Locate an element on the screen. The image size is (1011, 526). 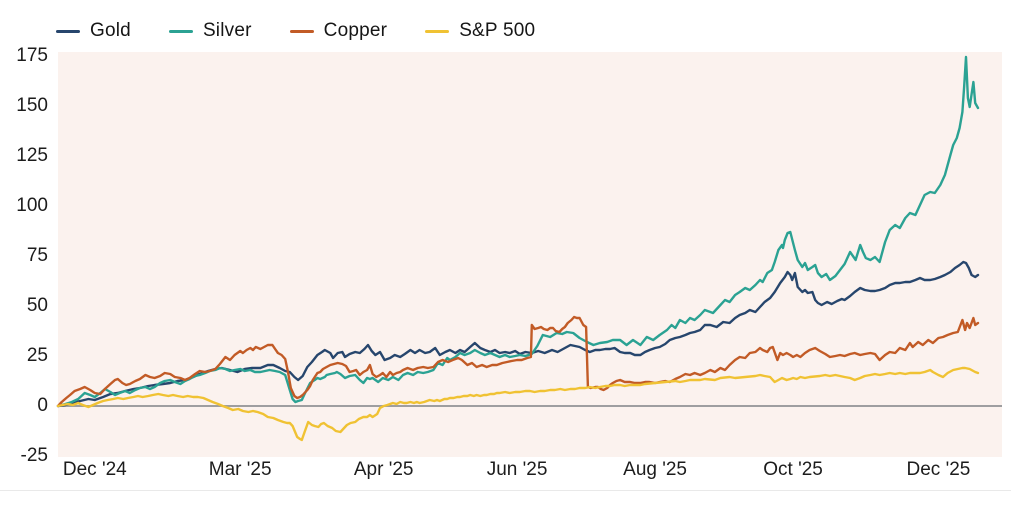
y-axis-tick-label: 125 is located at coordinates (32, 155).